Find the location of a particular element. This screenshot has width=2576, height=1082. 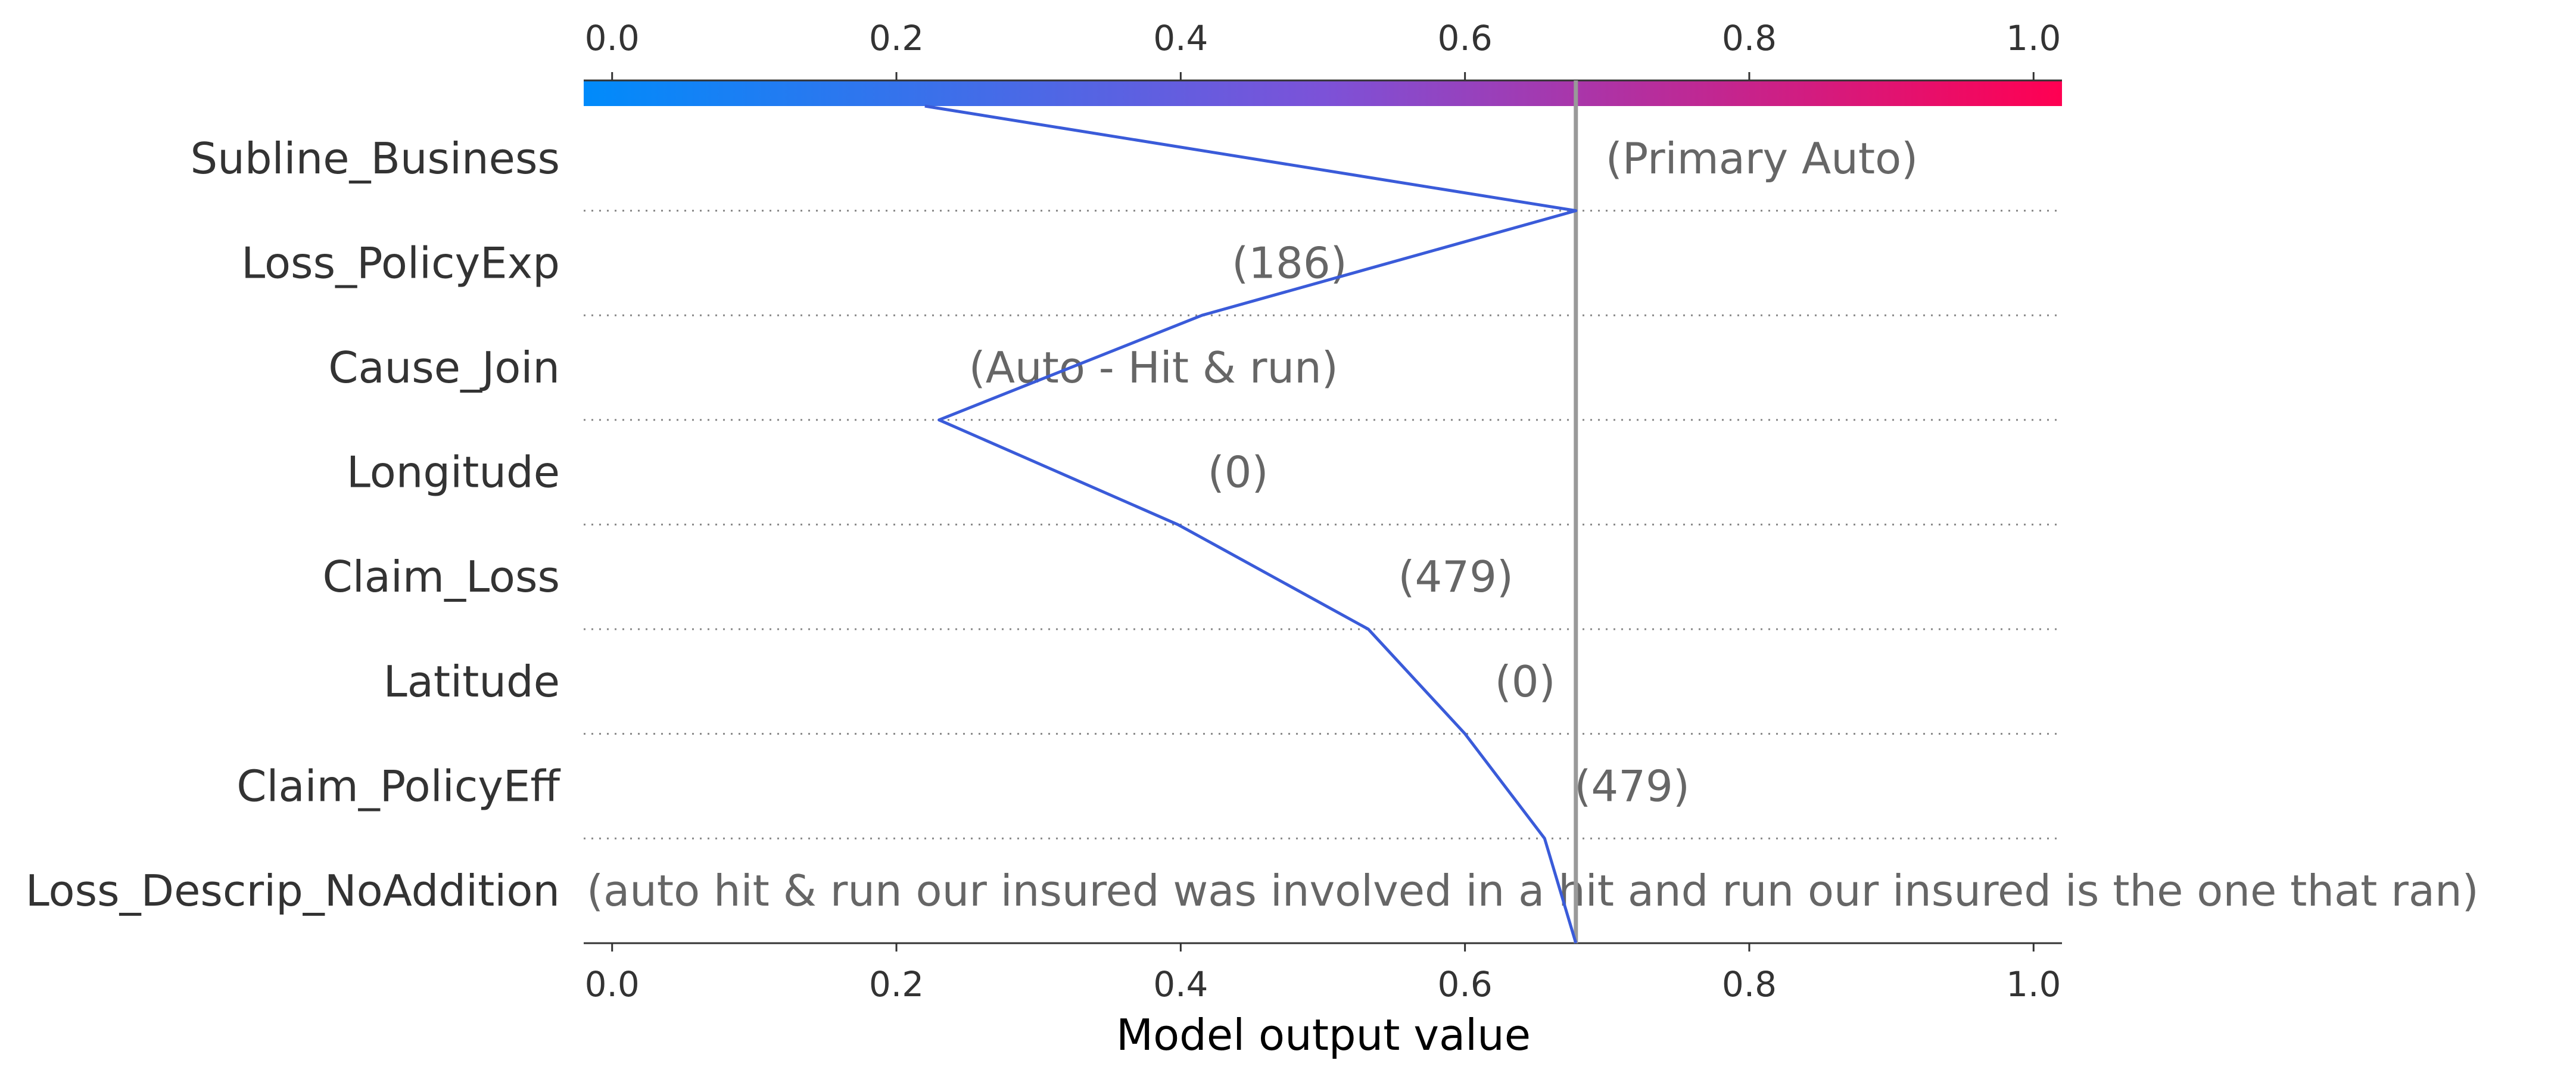

feature-label: Claim_Loss is located at coordinates (442, 577).